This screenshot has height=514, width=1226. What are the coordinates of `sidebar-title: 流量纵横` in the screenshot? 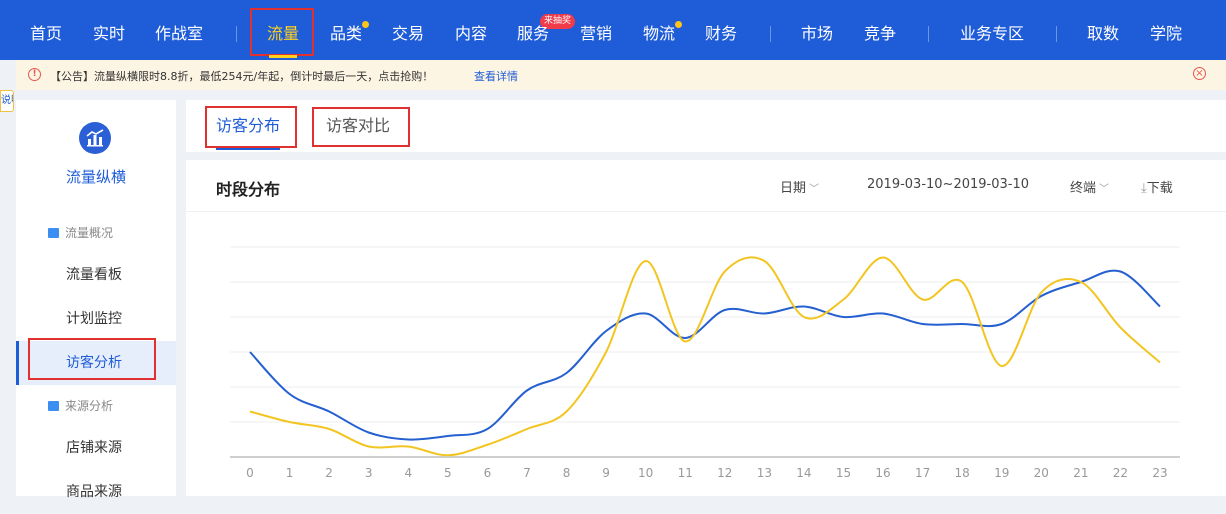 It's located at (95, 177).